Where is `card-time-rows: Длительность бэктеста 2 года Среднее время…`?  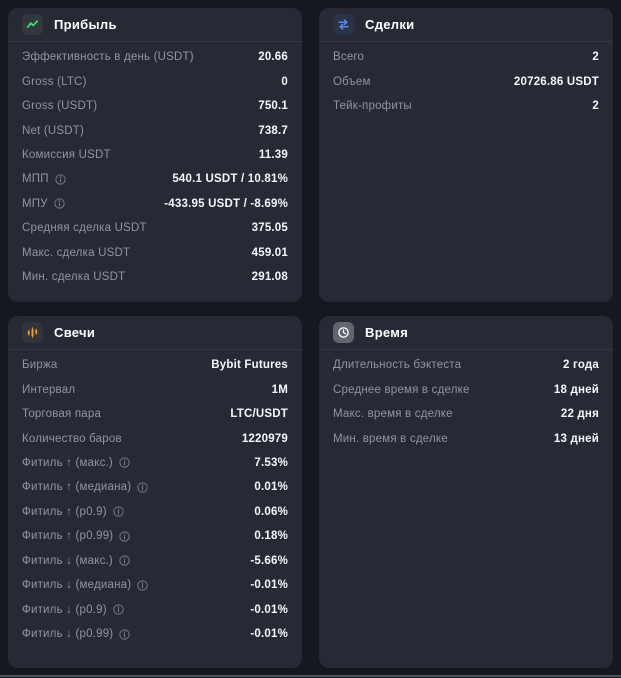
card-time-rows: Длительность бэктеста 2 года Среднее время… is located at coordinates (466, 400).